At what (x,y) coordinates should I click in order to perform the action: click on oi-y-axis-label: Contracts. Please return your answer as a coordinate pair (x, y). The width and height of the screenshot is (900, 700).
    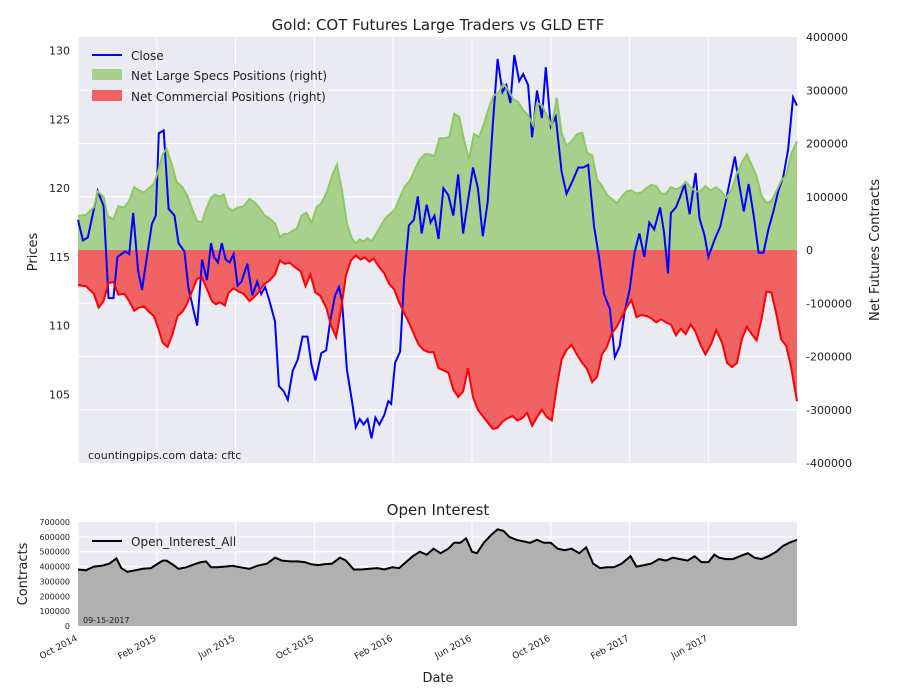
    Looking at the image, I should click on (23, 573).